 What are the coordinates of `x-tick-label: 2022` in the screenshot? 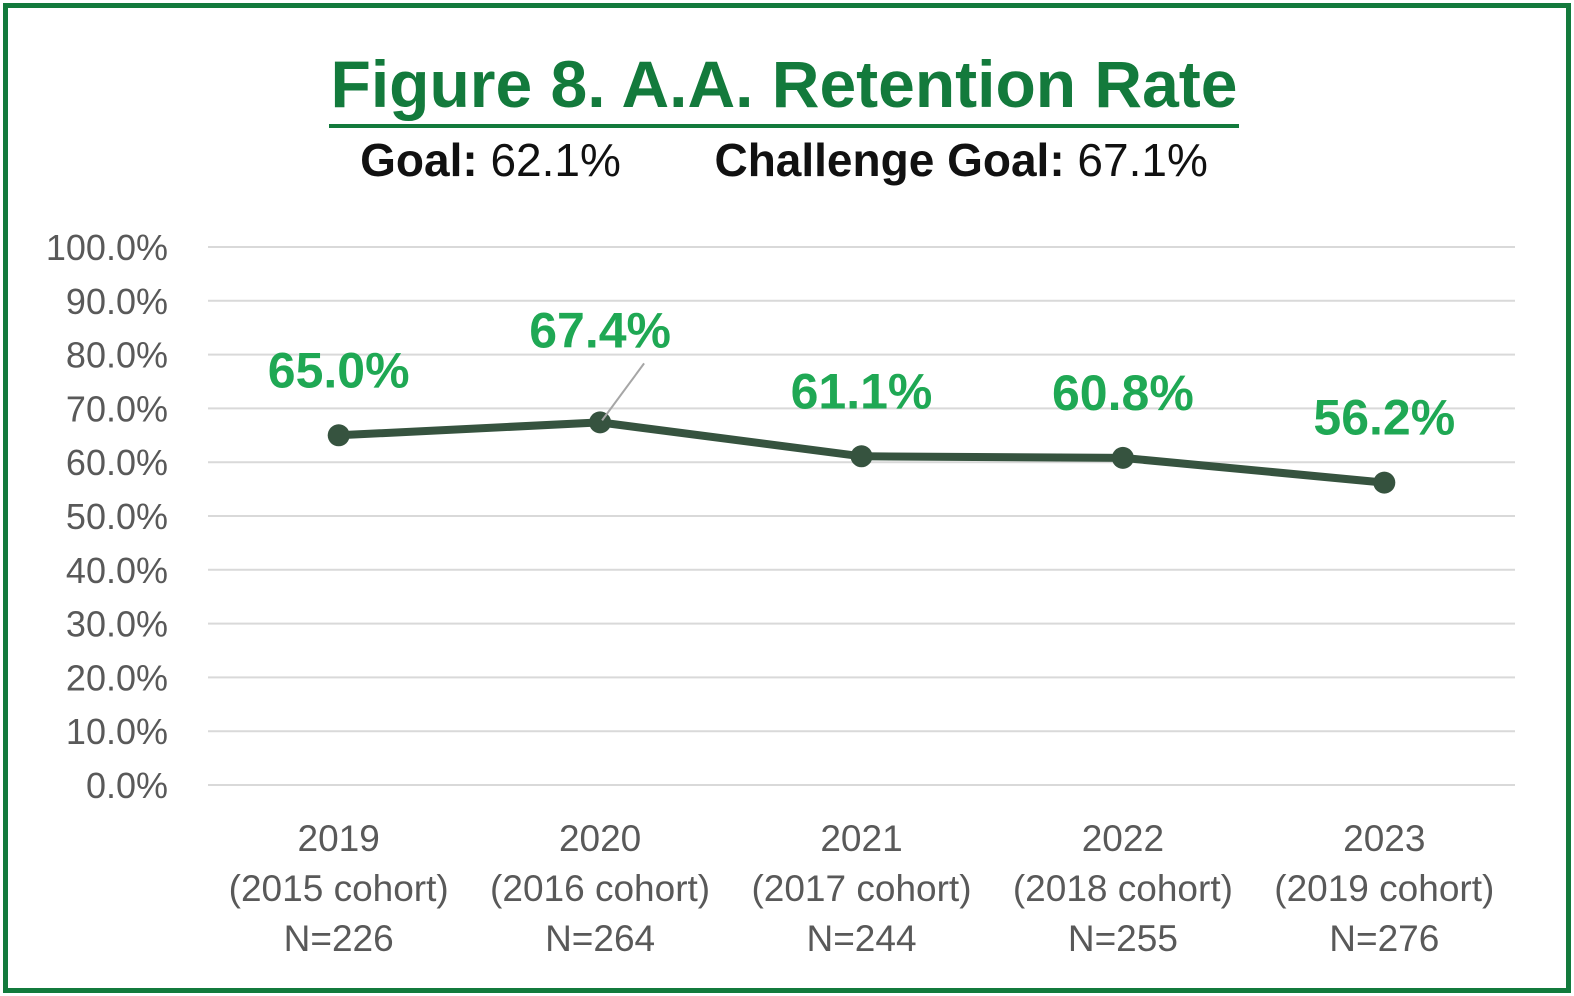 It's located at (1123, 838).